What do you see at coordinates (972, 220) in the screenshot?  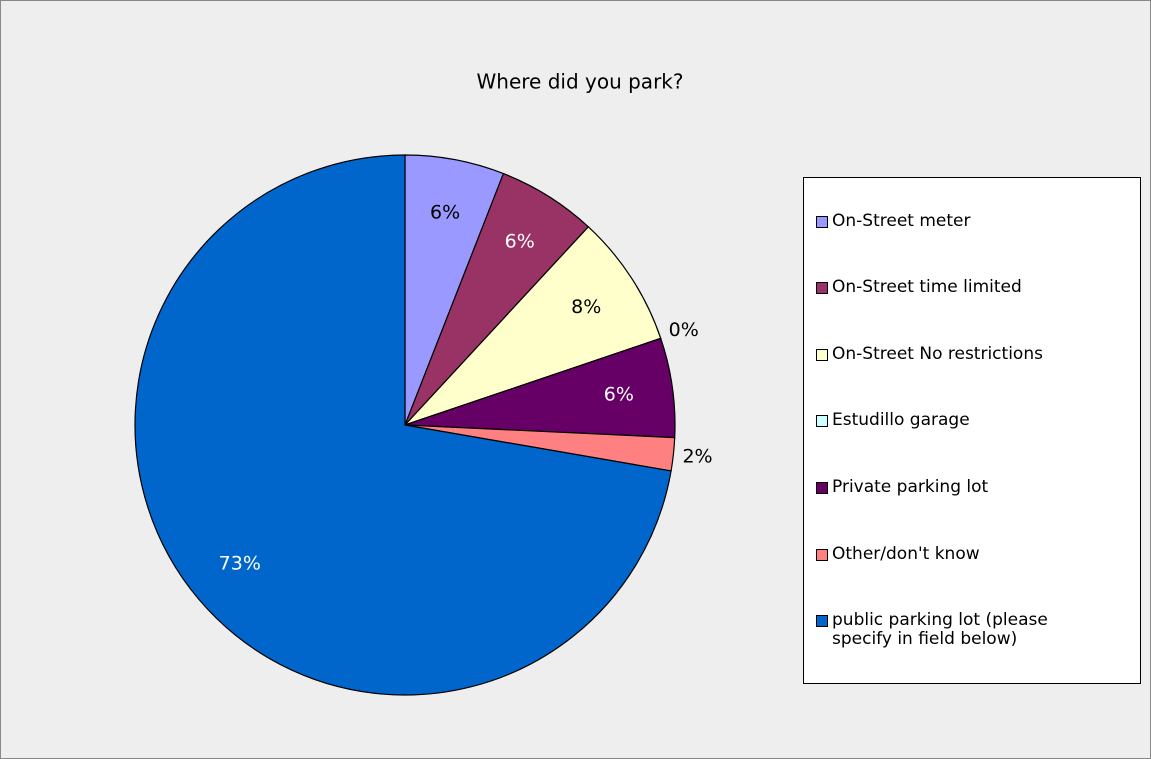 I see `legend-item: On-Street meter` at bounding box center [972, 220].